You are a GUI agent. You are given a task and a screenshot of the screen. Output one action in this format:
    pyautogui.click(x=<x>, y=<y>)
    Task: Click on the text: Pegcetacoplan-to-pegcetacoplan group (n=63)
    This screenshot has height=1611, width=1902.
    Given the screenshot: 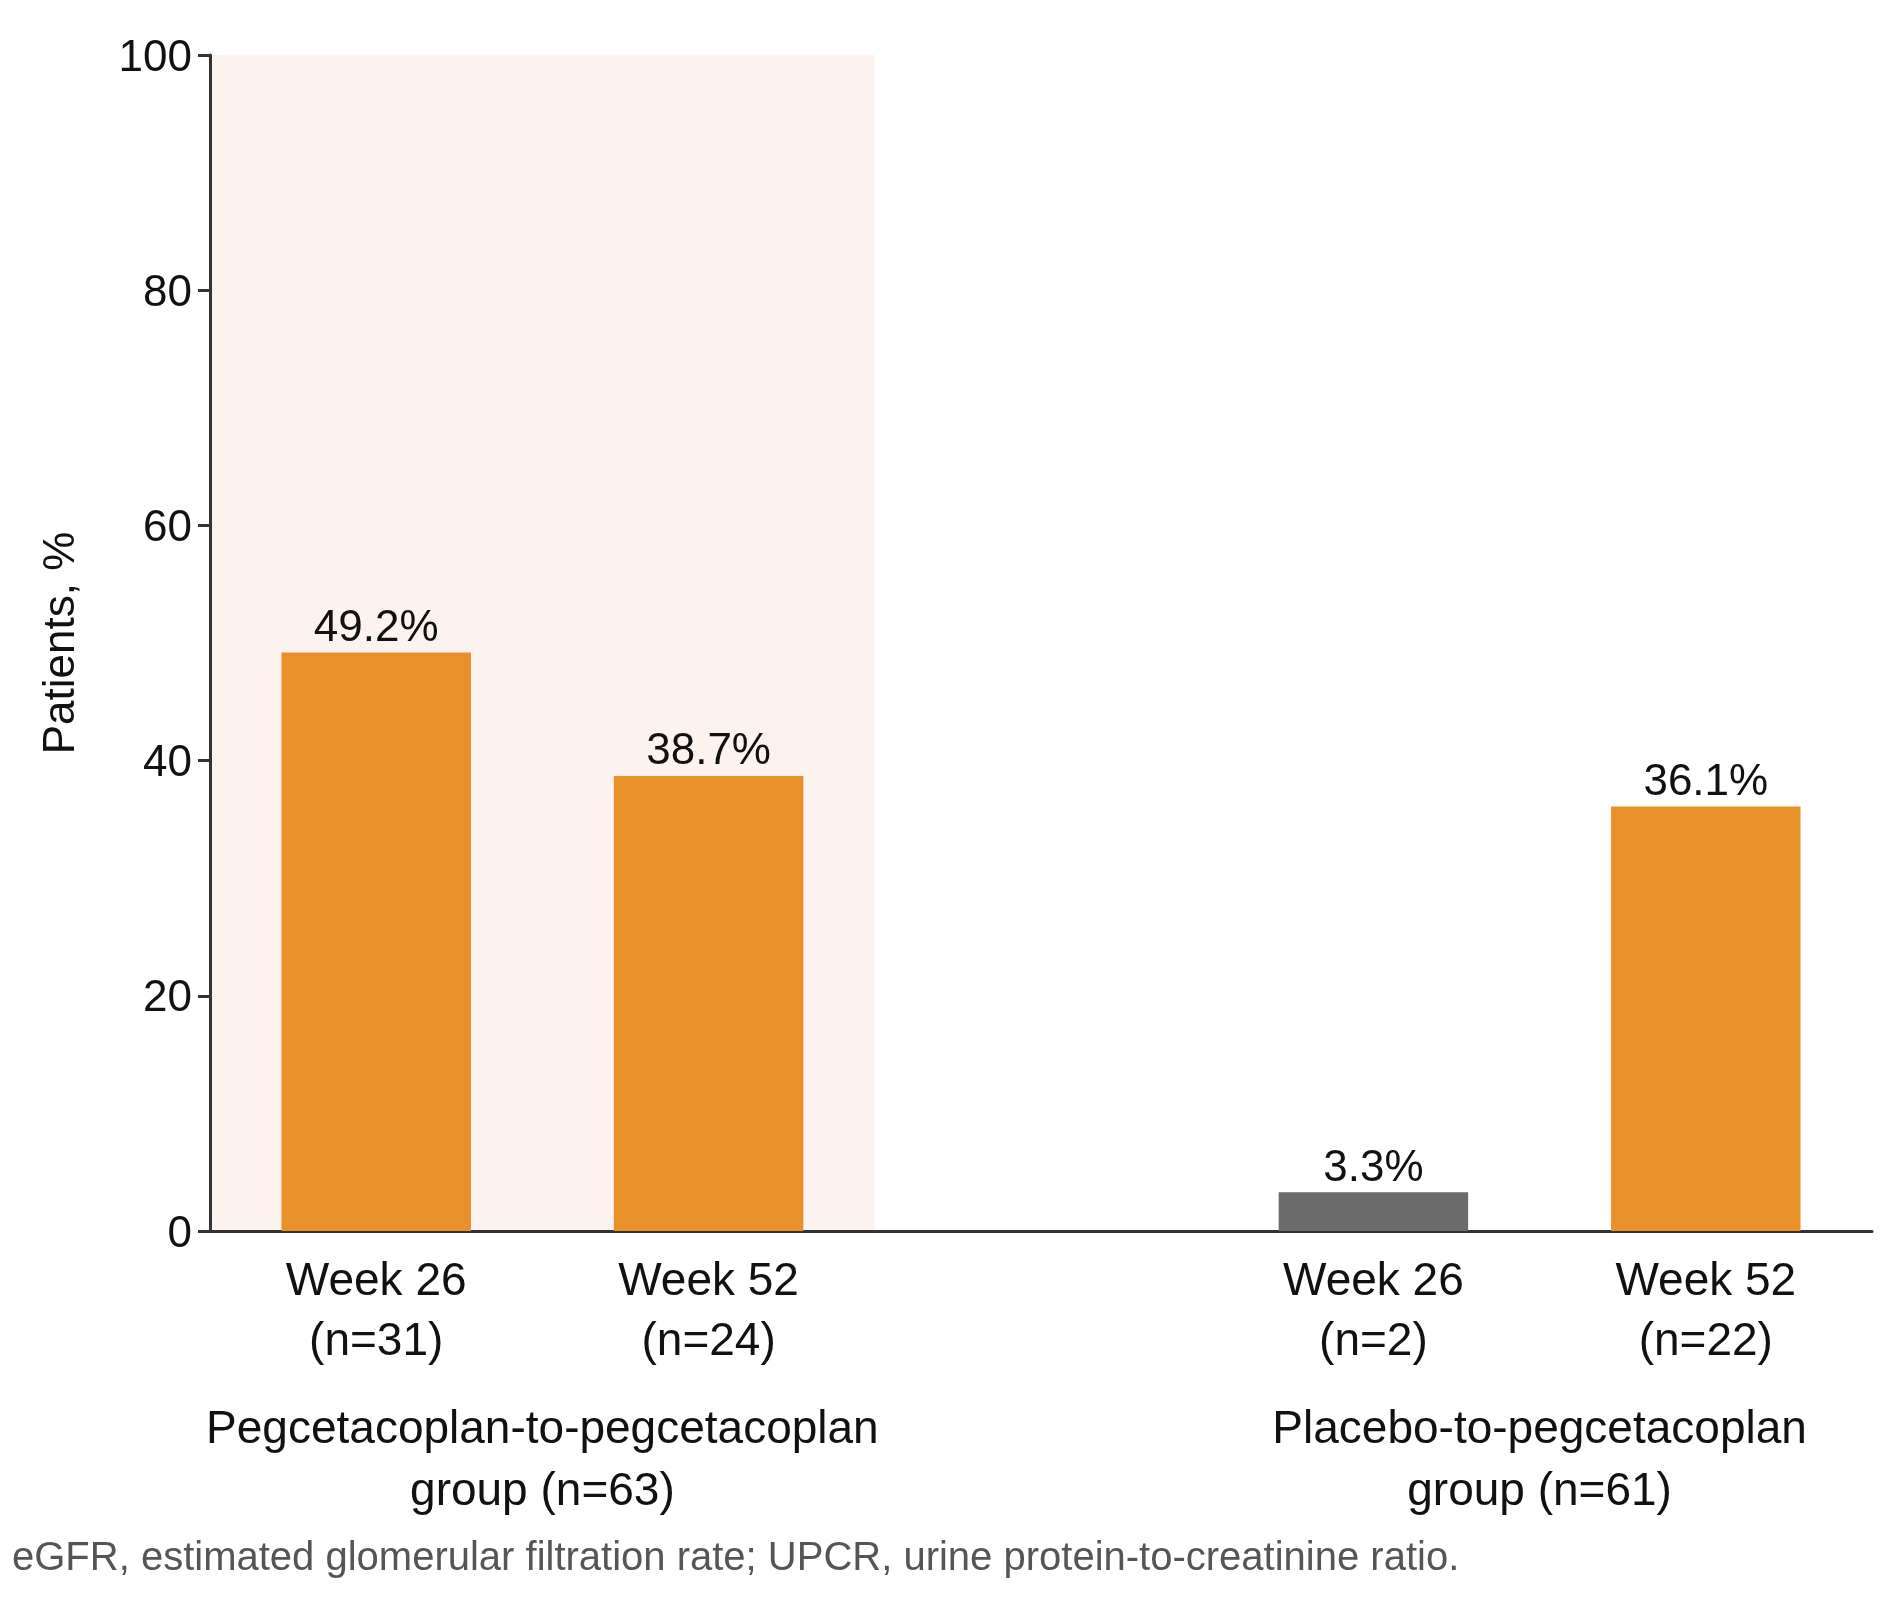 What is the action you would take?
    pyautogui.click(x=542, y=1458)
    